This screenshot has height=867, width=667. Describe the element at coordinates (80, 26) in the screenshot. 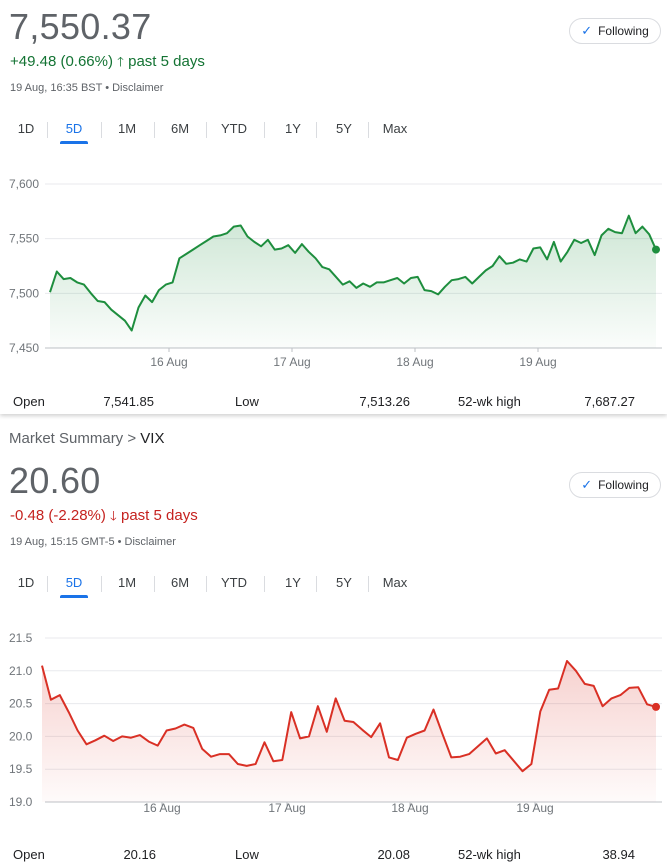

I see `price-value: 7,550.37` at that location.